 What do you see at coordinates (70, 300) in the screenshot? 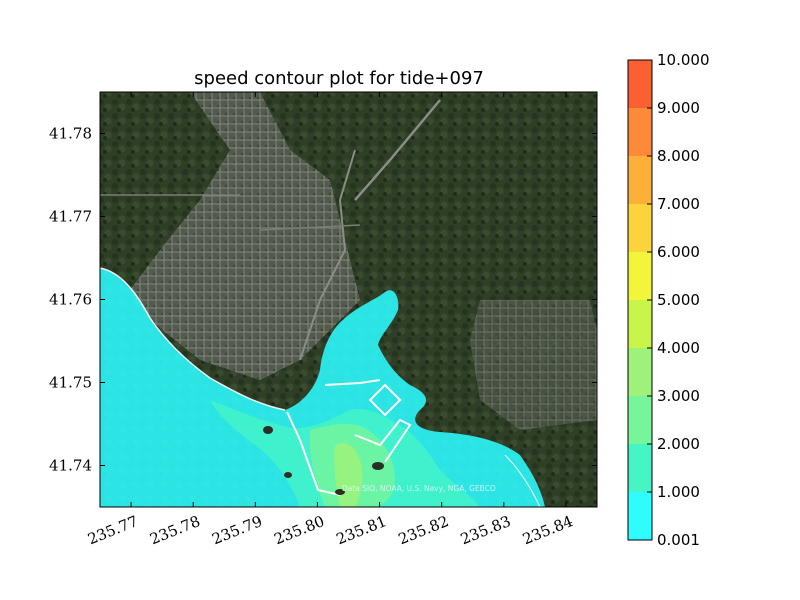
I see `y-tick-label: 41.76` at bounding box center [70, 300].